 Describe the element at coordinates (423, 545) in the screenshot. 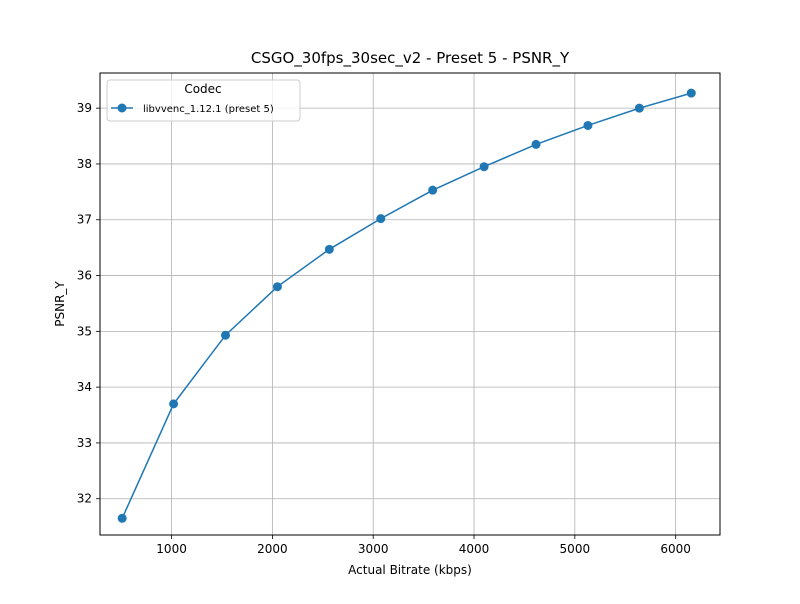

I see `x-axis-ticks: 1000 2000 3000 4000 5000 6000` at that location.